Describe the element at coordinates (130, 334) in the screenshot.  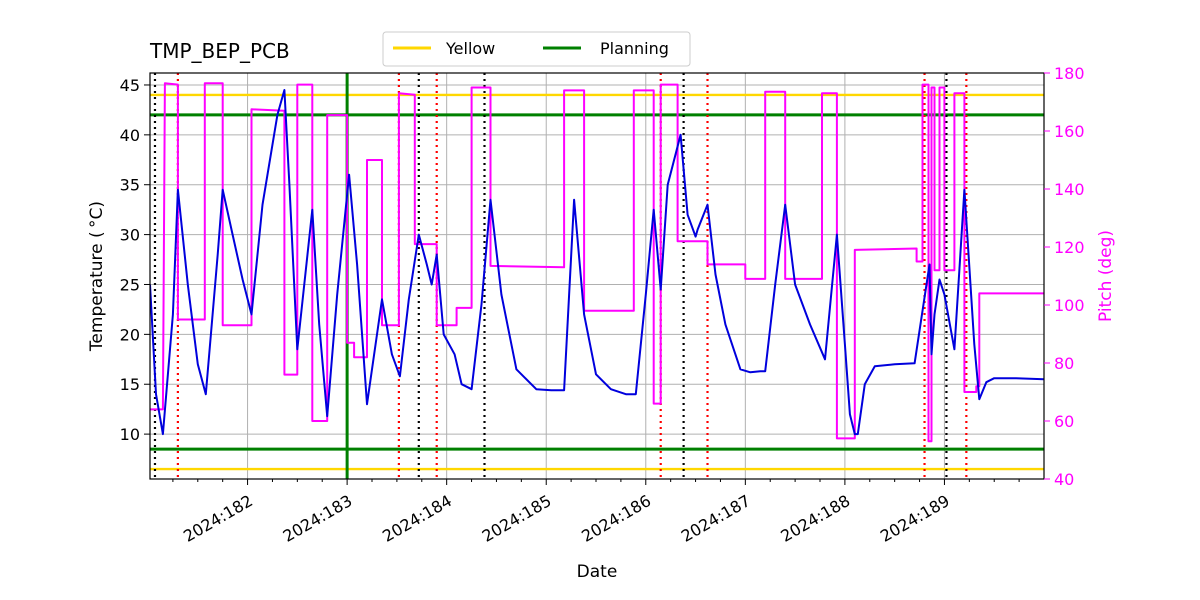
I see `y-left-tick-label: 20` at that location.